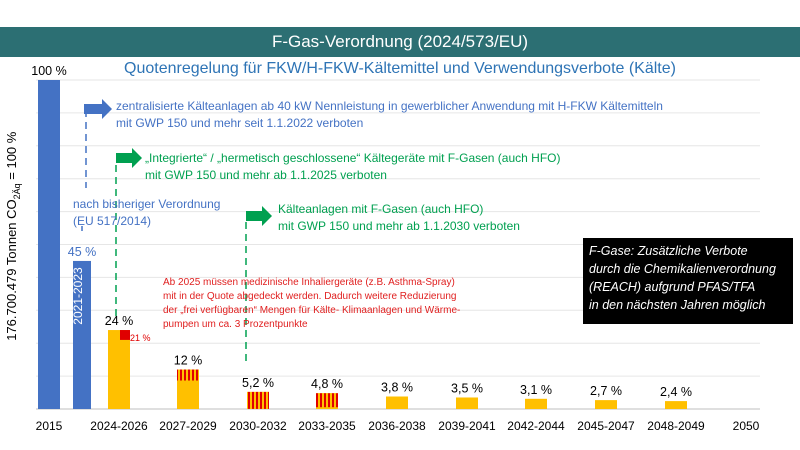 This screenshot has width=800, height=450. I want to click on ban-2030-arrow-icon, so click(259, 216).